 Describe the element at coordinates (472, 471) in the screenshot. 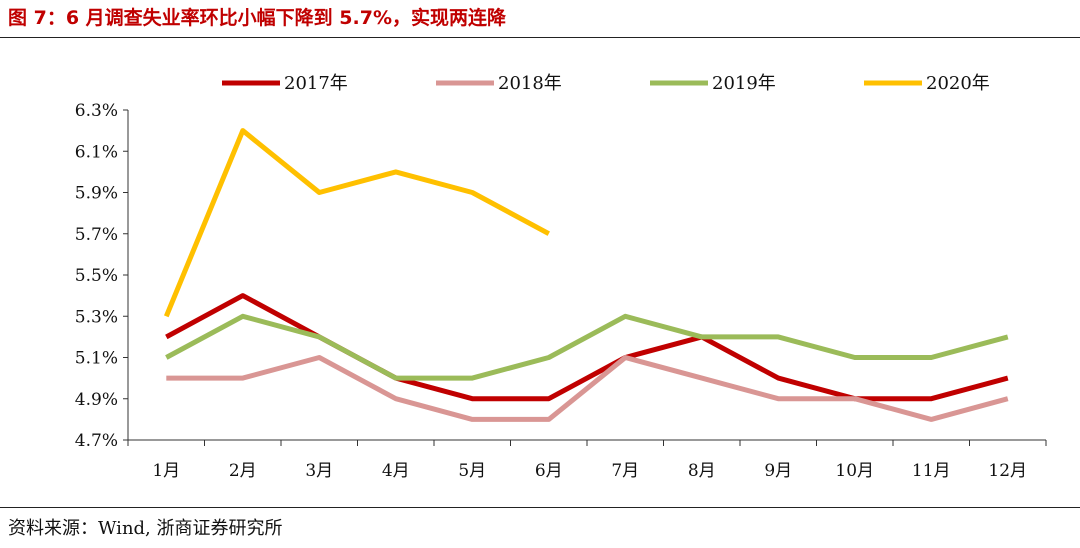

I see `x-tick-label: 5月` at that location.